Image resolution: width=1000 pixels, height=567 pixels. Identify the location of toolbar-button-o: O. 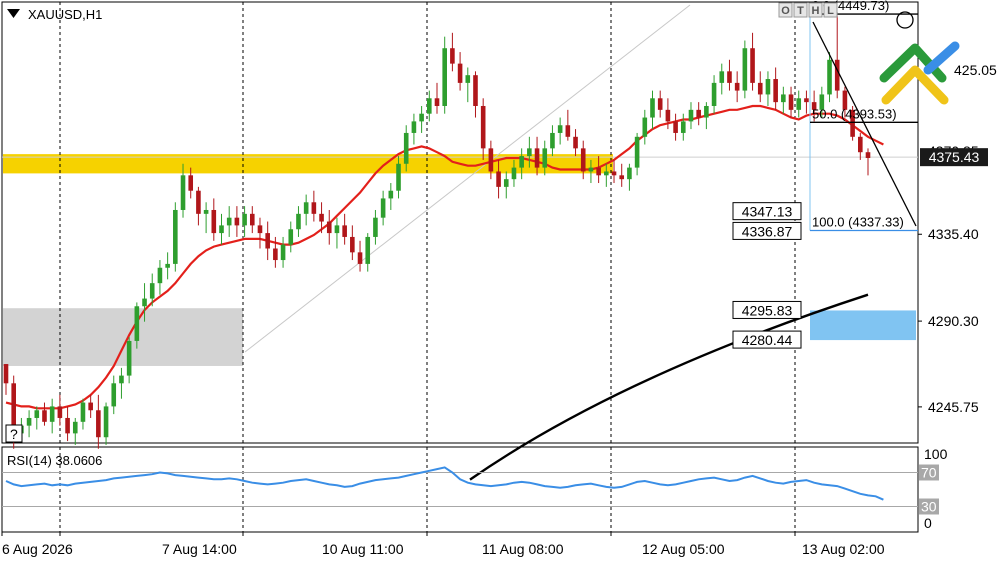
(785, 10).